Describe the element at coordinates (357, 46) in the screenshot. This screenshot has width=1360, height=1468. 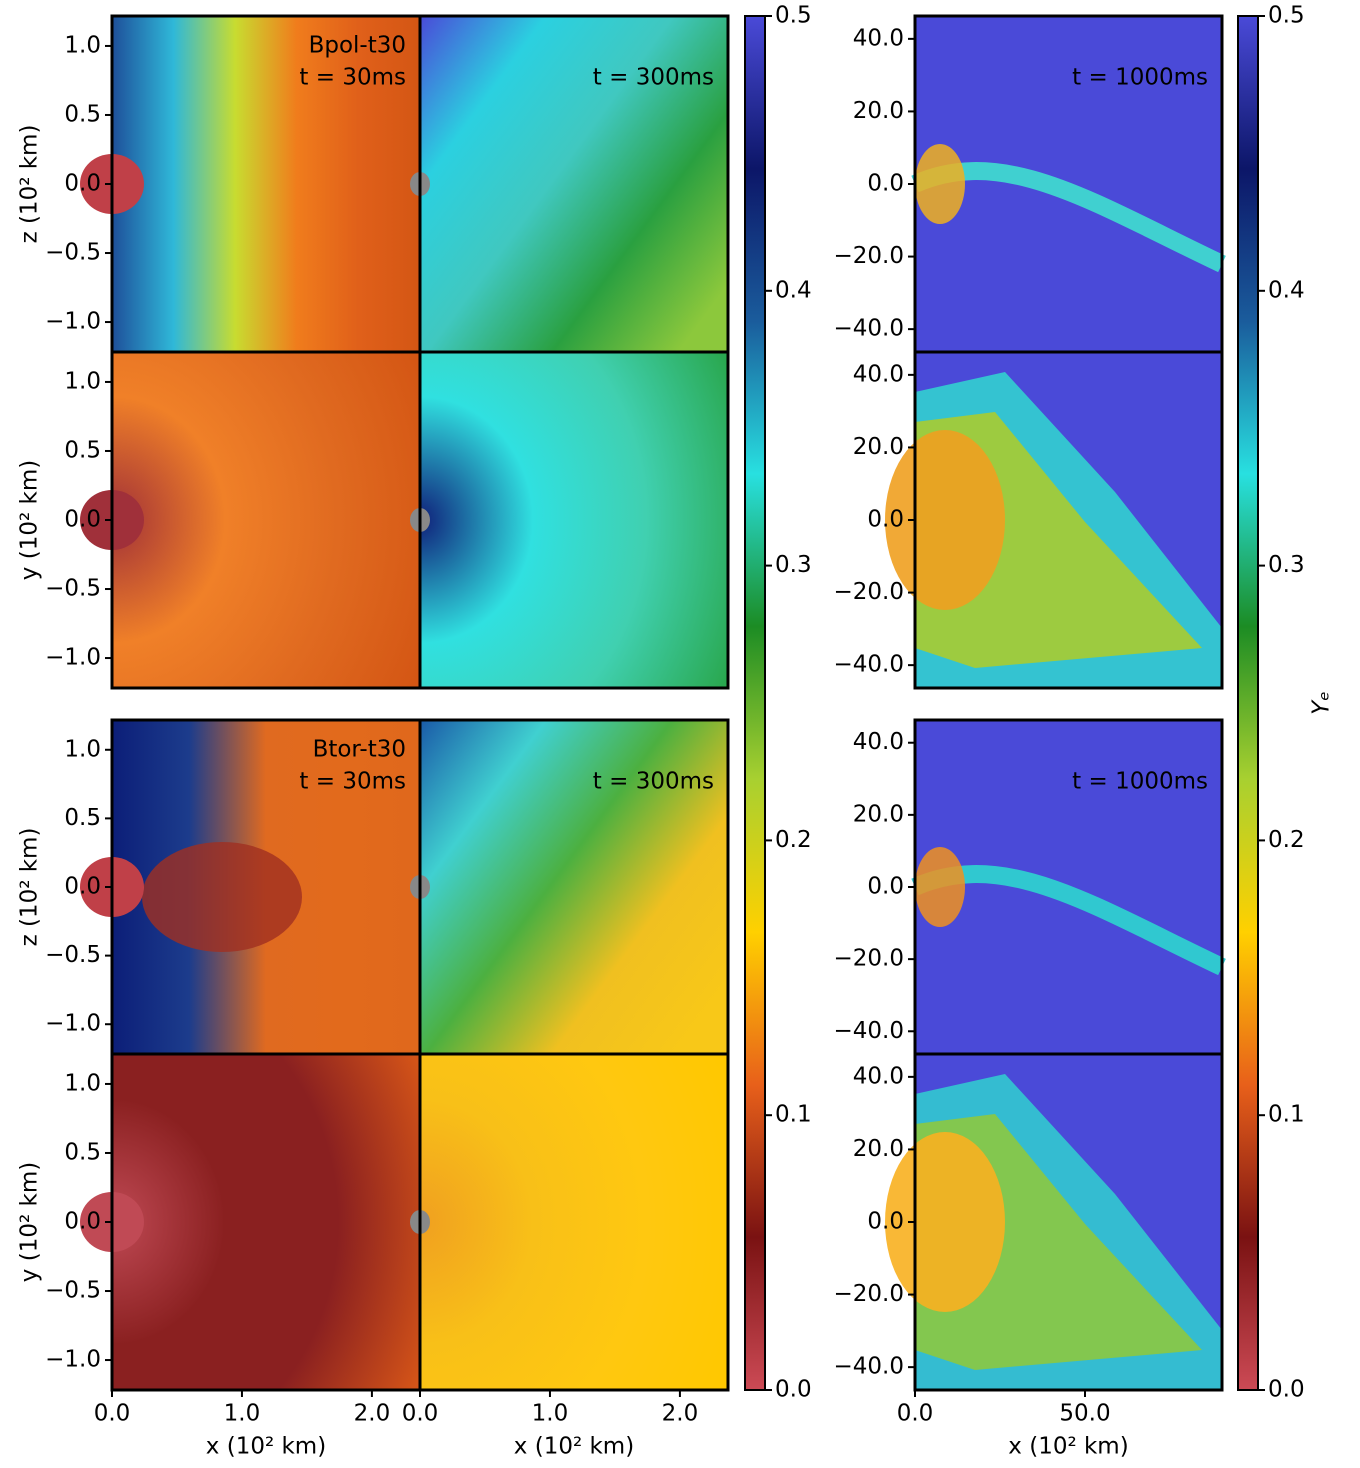
I see `panel-annotation: Bpol-t30` at that location.